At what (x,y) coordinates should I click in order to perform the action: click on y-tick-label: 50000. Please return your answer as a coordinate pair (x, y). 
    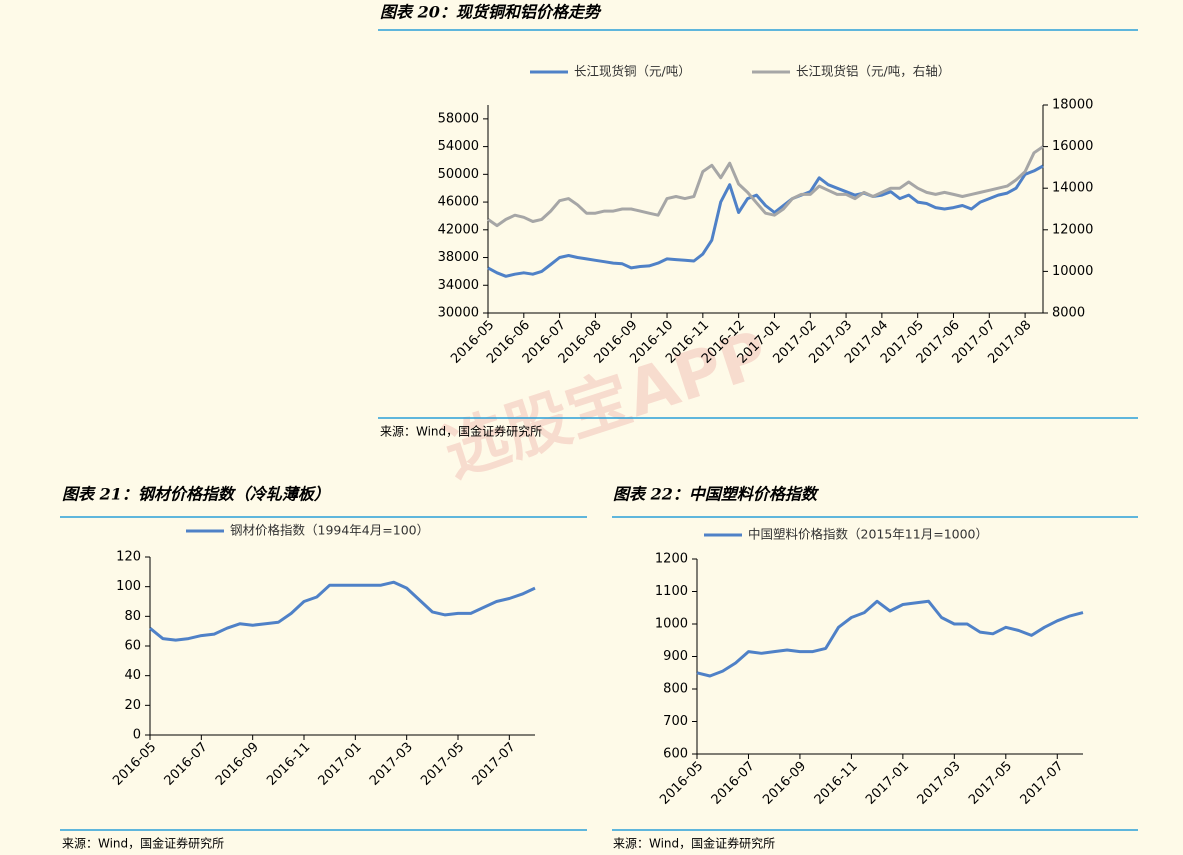
    Looking at the image, I should click on (458, 174).